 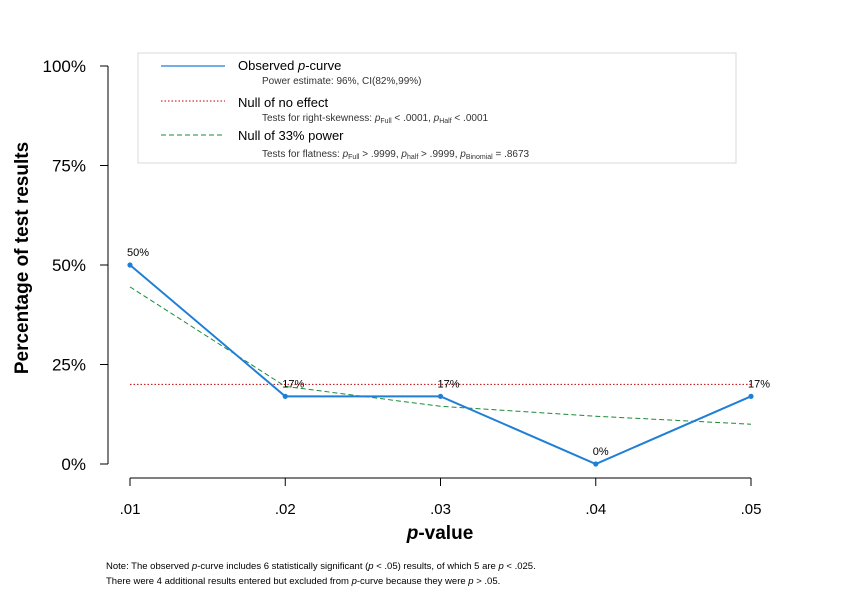 I want to click on y-tick-label: 25%, so click(x=69, y=365).